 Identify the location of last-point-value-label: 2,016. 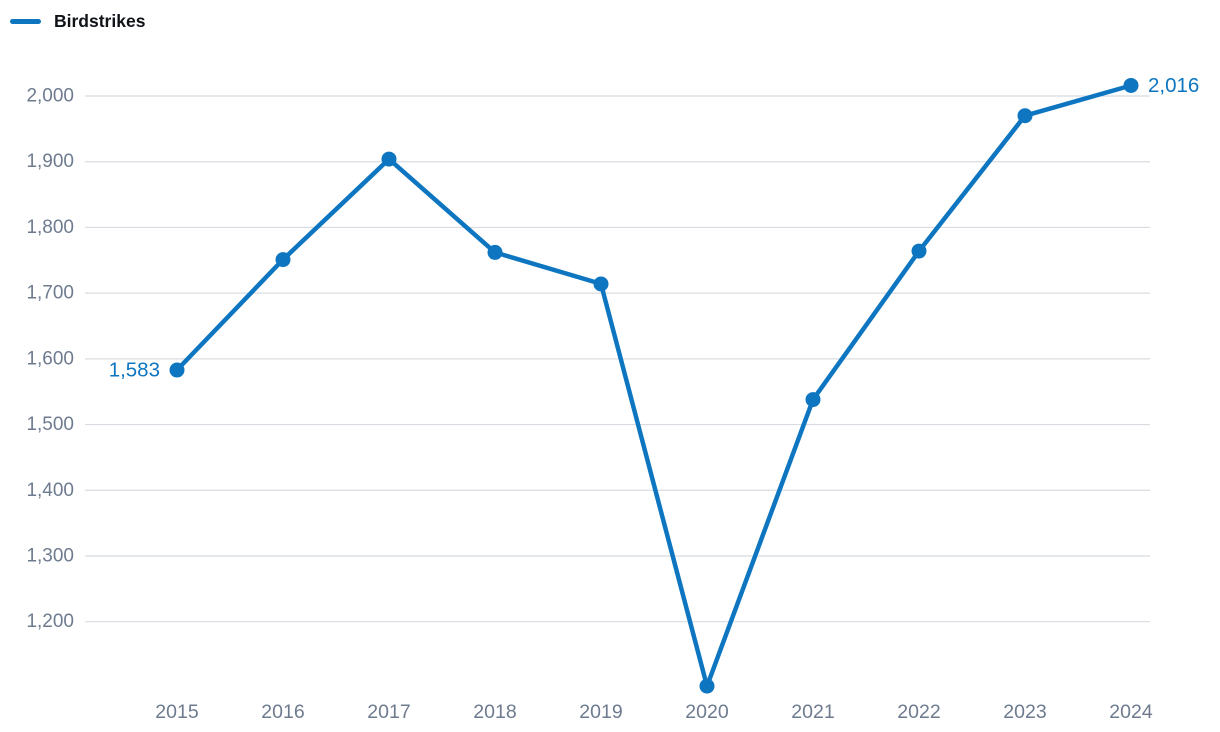
(1173, 85).